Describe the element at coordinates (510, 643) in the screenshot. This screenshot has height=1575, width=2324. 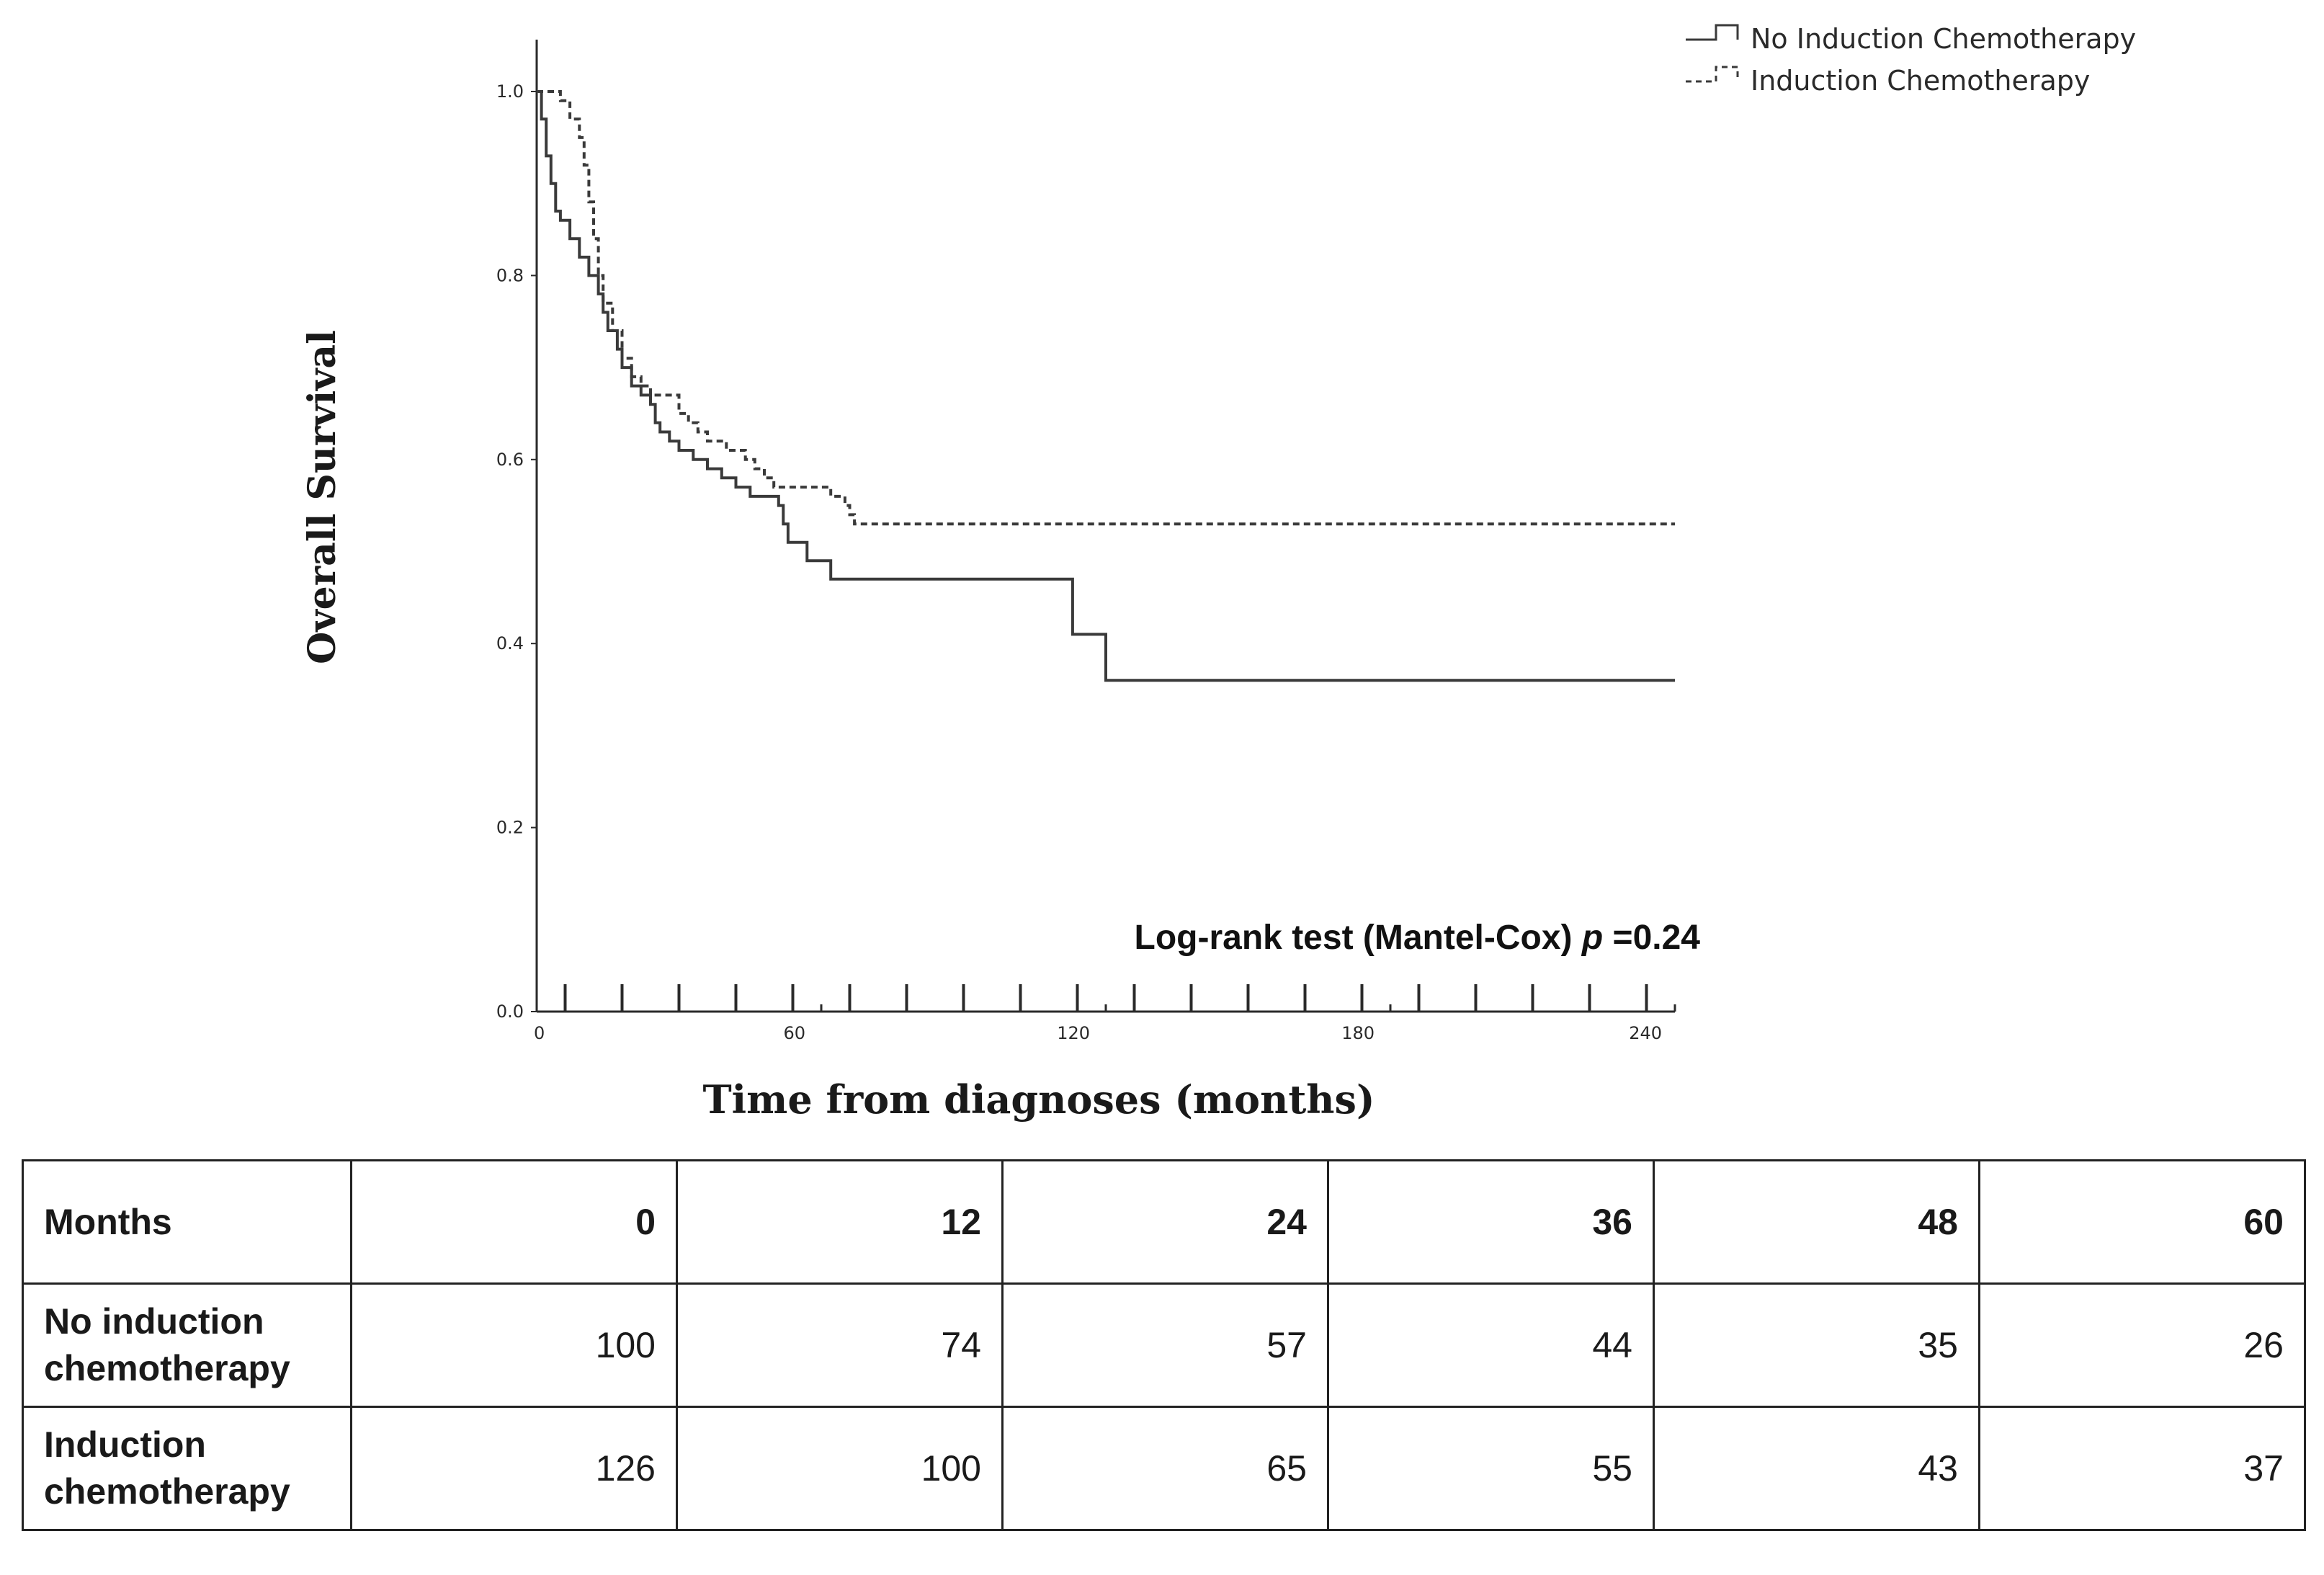
I see `y-tick-label: 0.4` at that location.